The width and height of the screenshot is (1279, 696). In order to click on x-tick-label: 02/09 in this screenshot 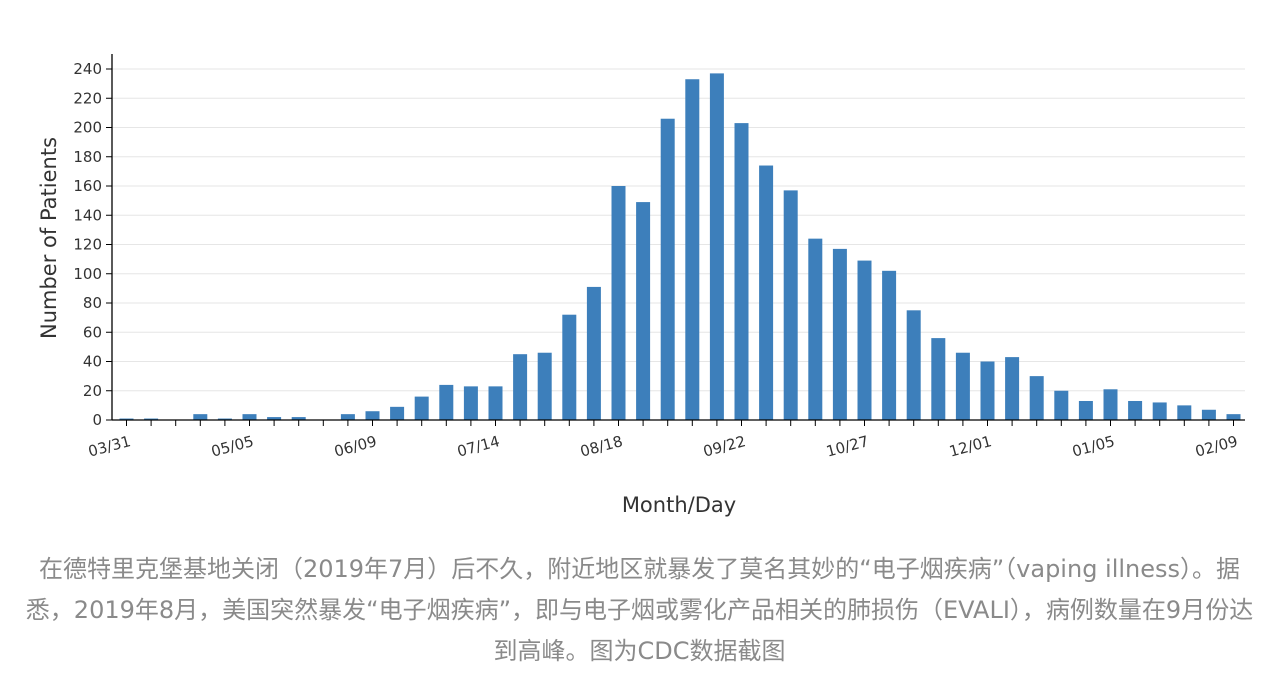, I will do `click(1216, 446)`.